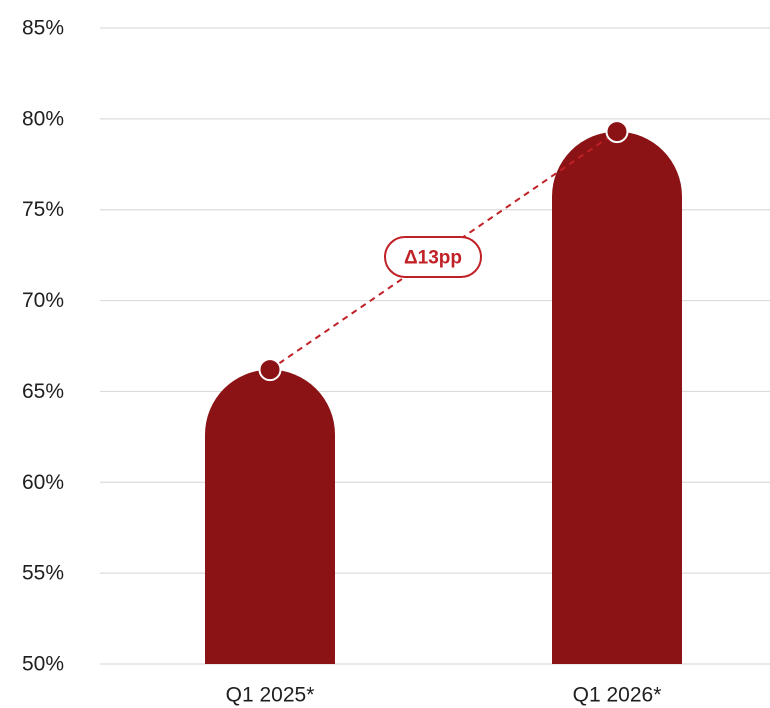  What do you see at coordinates (43, 209) in the screenshot?
I see `y-tick-label: 75%` at bounding box center [43, 209].